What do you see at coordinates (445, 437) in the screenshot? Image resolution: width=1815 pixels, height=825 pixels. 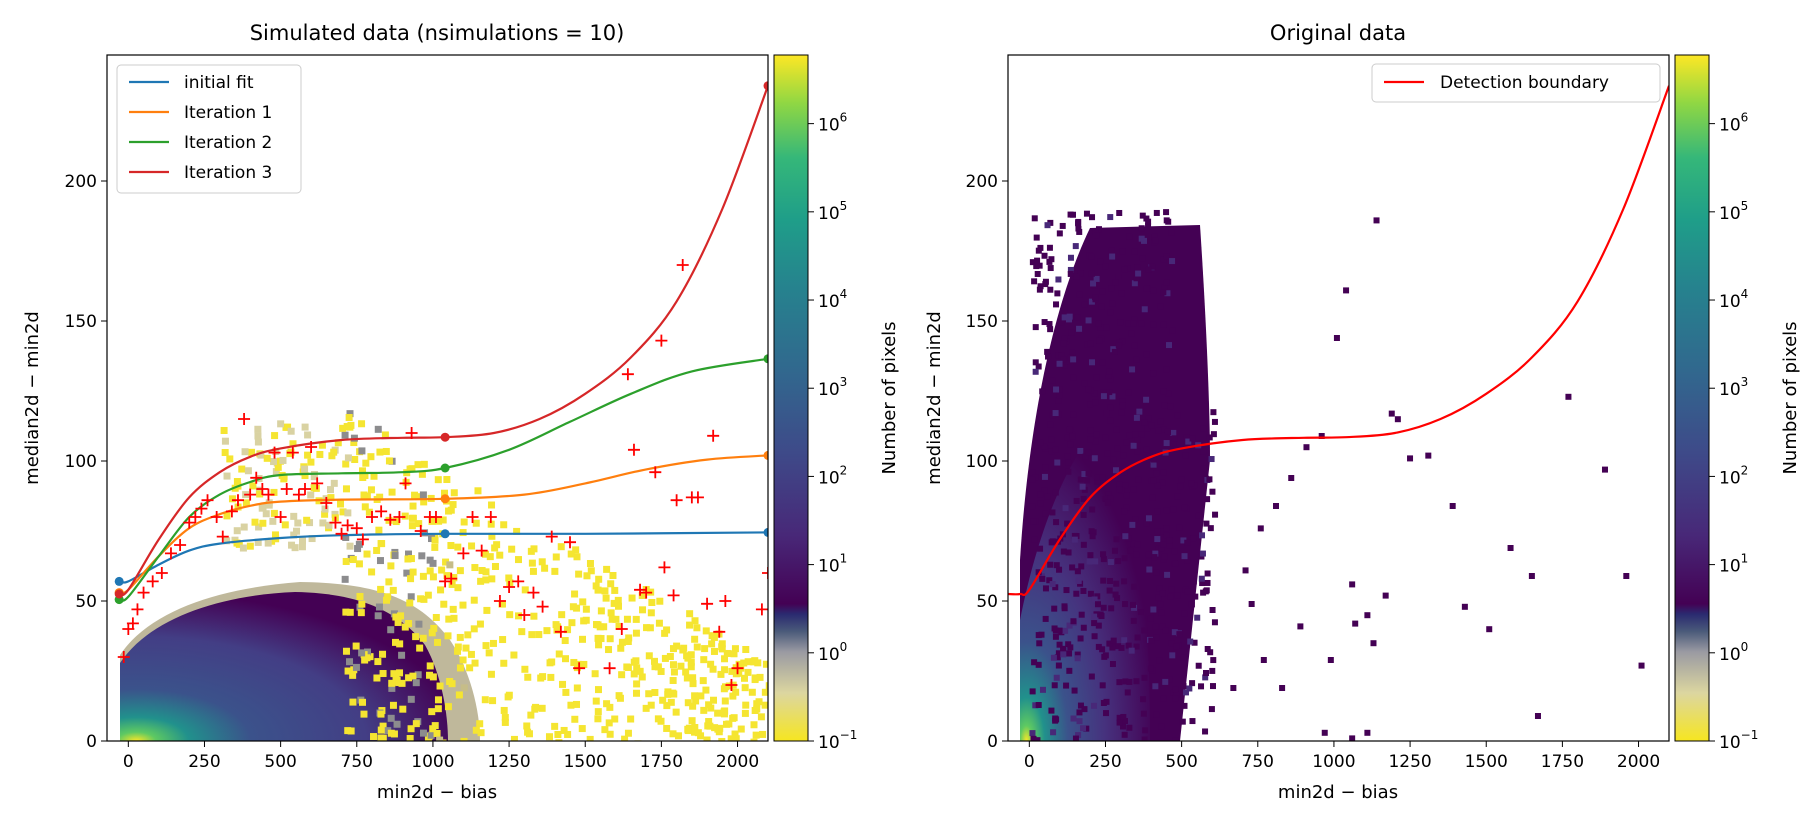 I see `knot-point` at bounding box center [445, 437].